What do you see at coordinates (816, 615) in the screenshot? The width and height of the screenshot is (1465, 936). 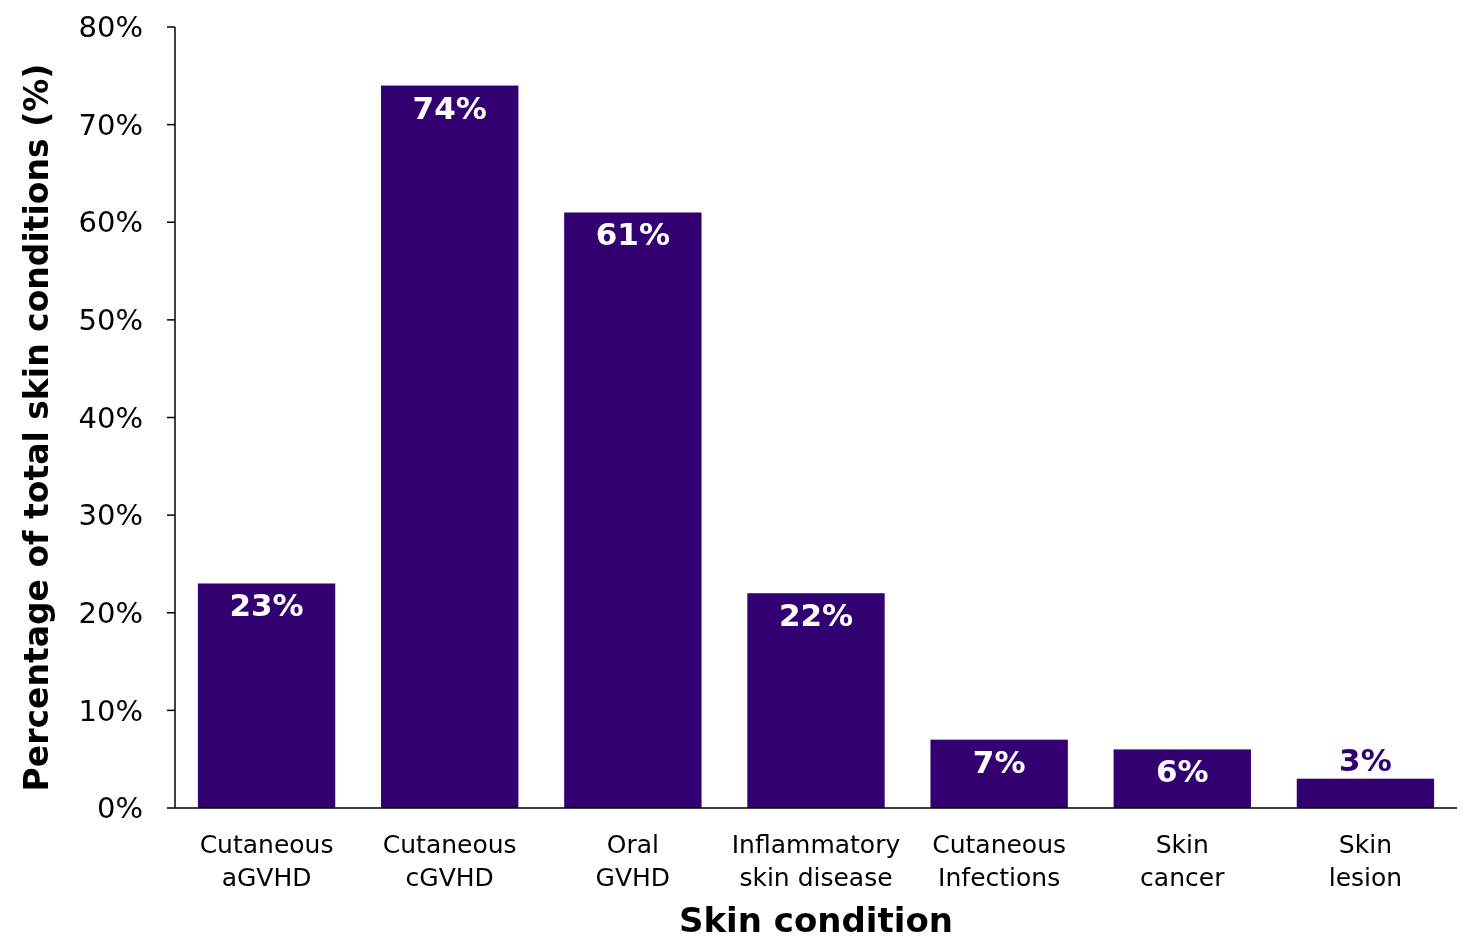 I see `data-label: 22%` at bounding box center [816, 615].